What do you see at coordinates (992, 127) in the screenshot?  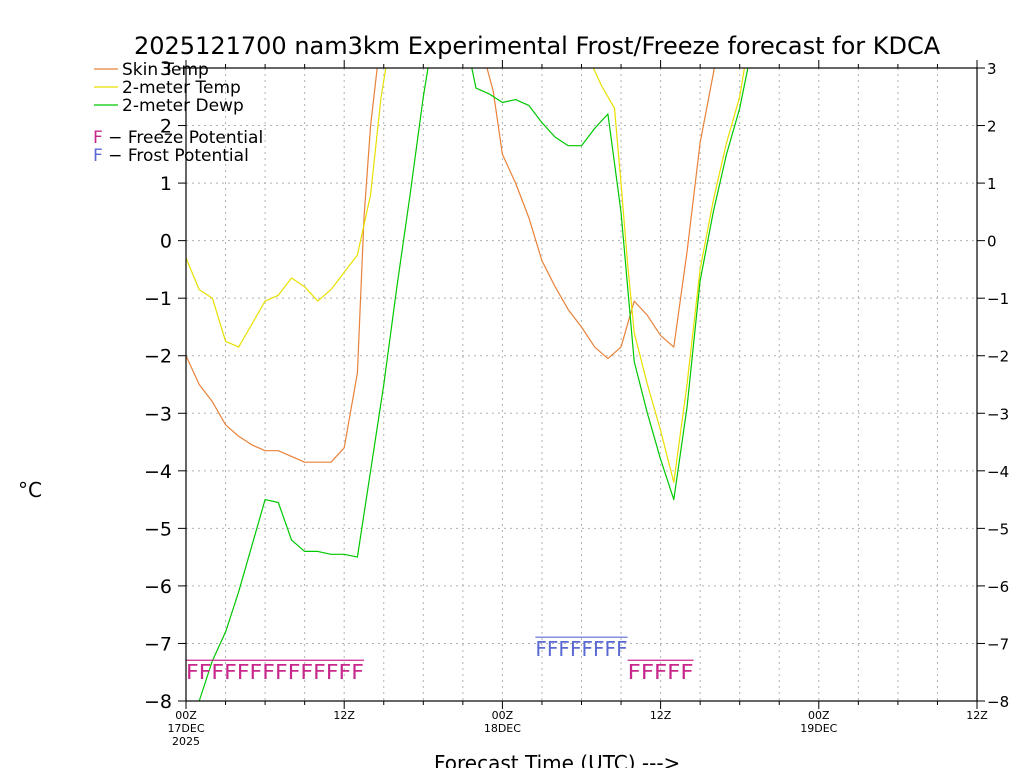 I see `y-tick-label-right: 2` at bounding box center [992, 127].